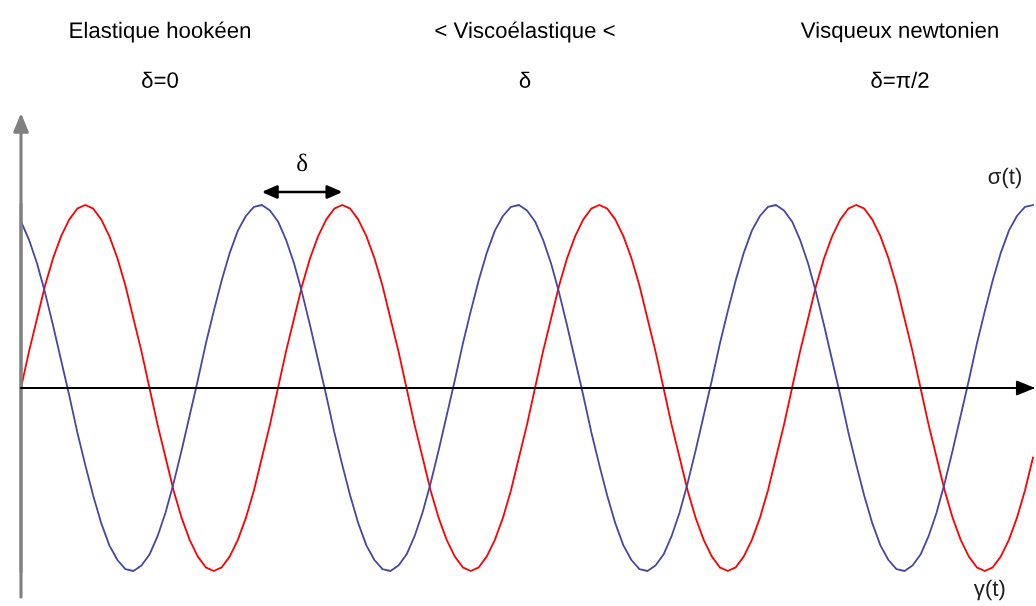  Describe the element at coordinates (525, 32) in the screenshot. I see `text: < Viscoélastique <` at that location.